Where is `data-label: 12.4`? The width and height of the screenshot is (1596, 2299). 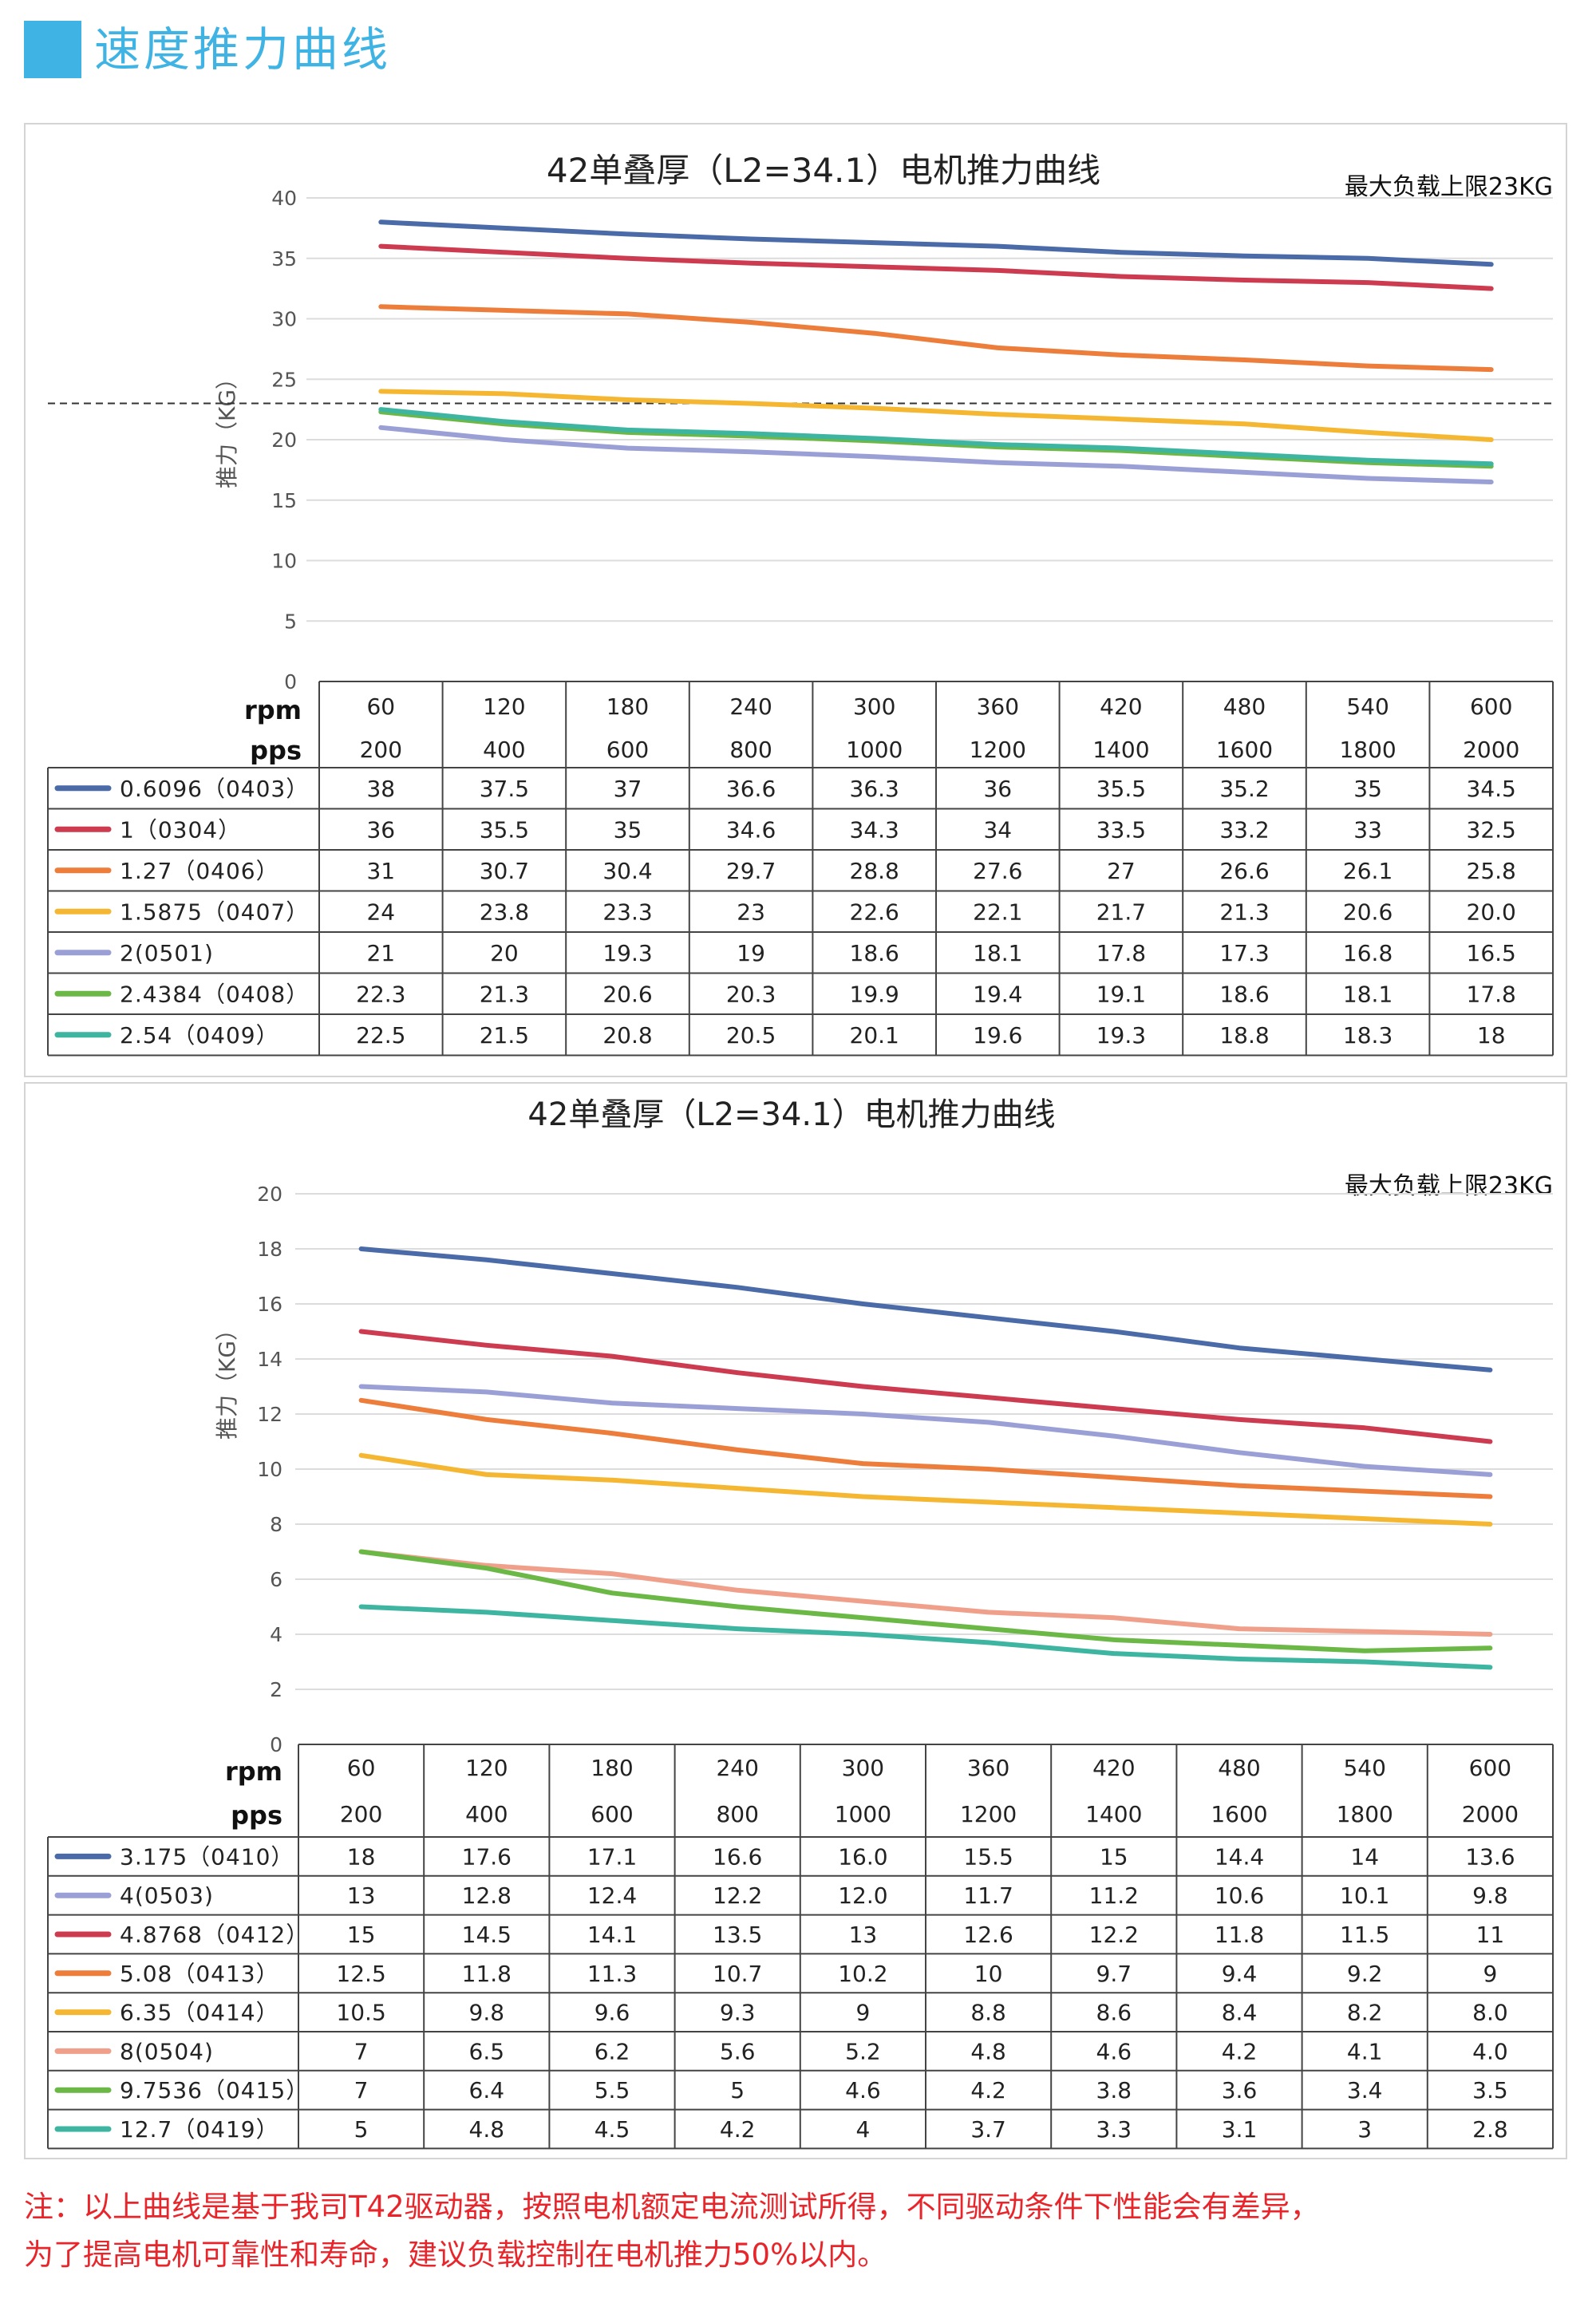
data-label: 12.4 is located at coordinates (612, 1895).